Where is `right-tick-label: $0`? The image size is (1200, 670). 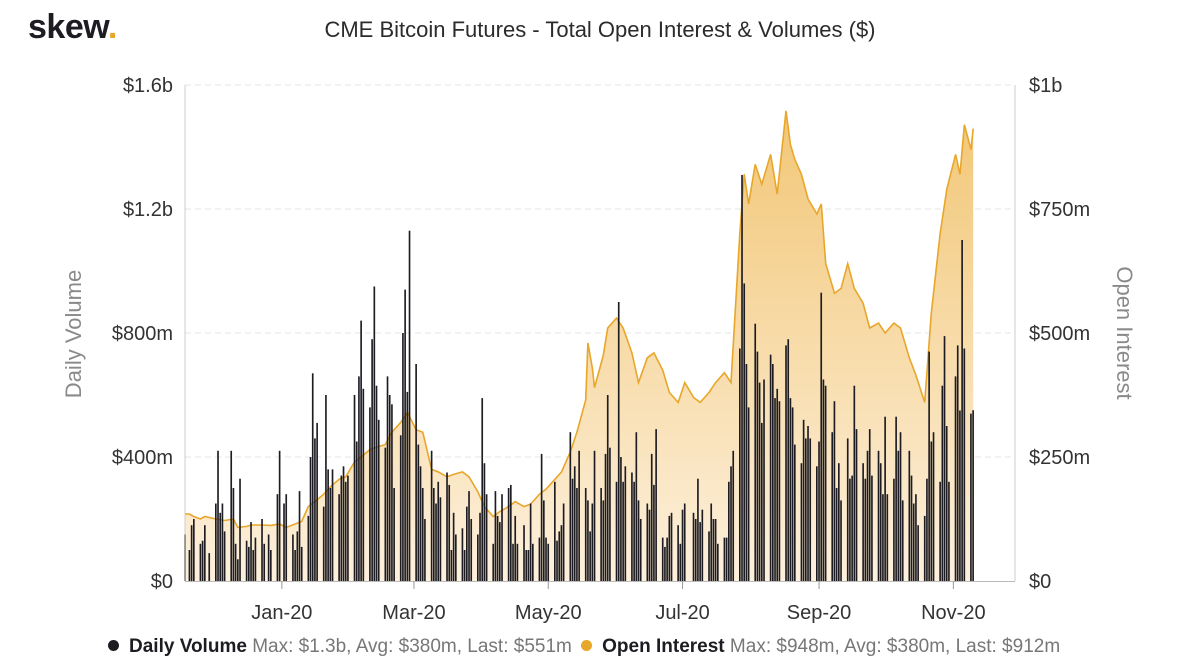 right-tick-label: $0 is located at coordinates (1040, 582).